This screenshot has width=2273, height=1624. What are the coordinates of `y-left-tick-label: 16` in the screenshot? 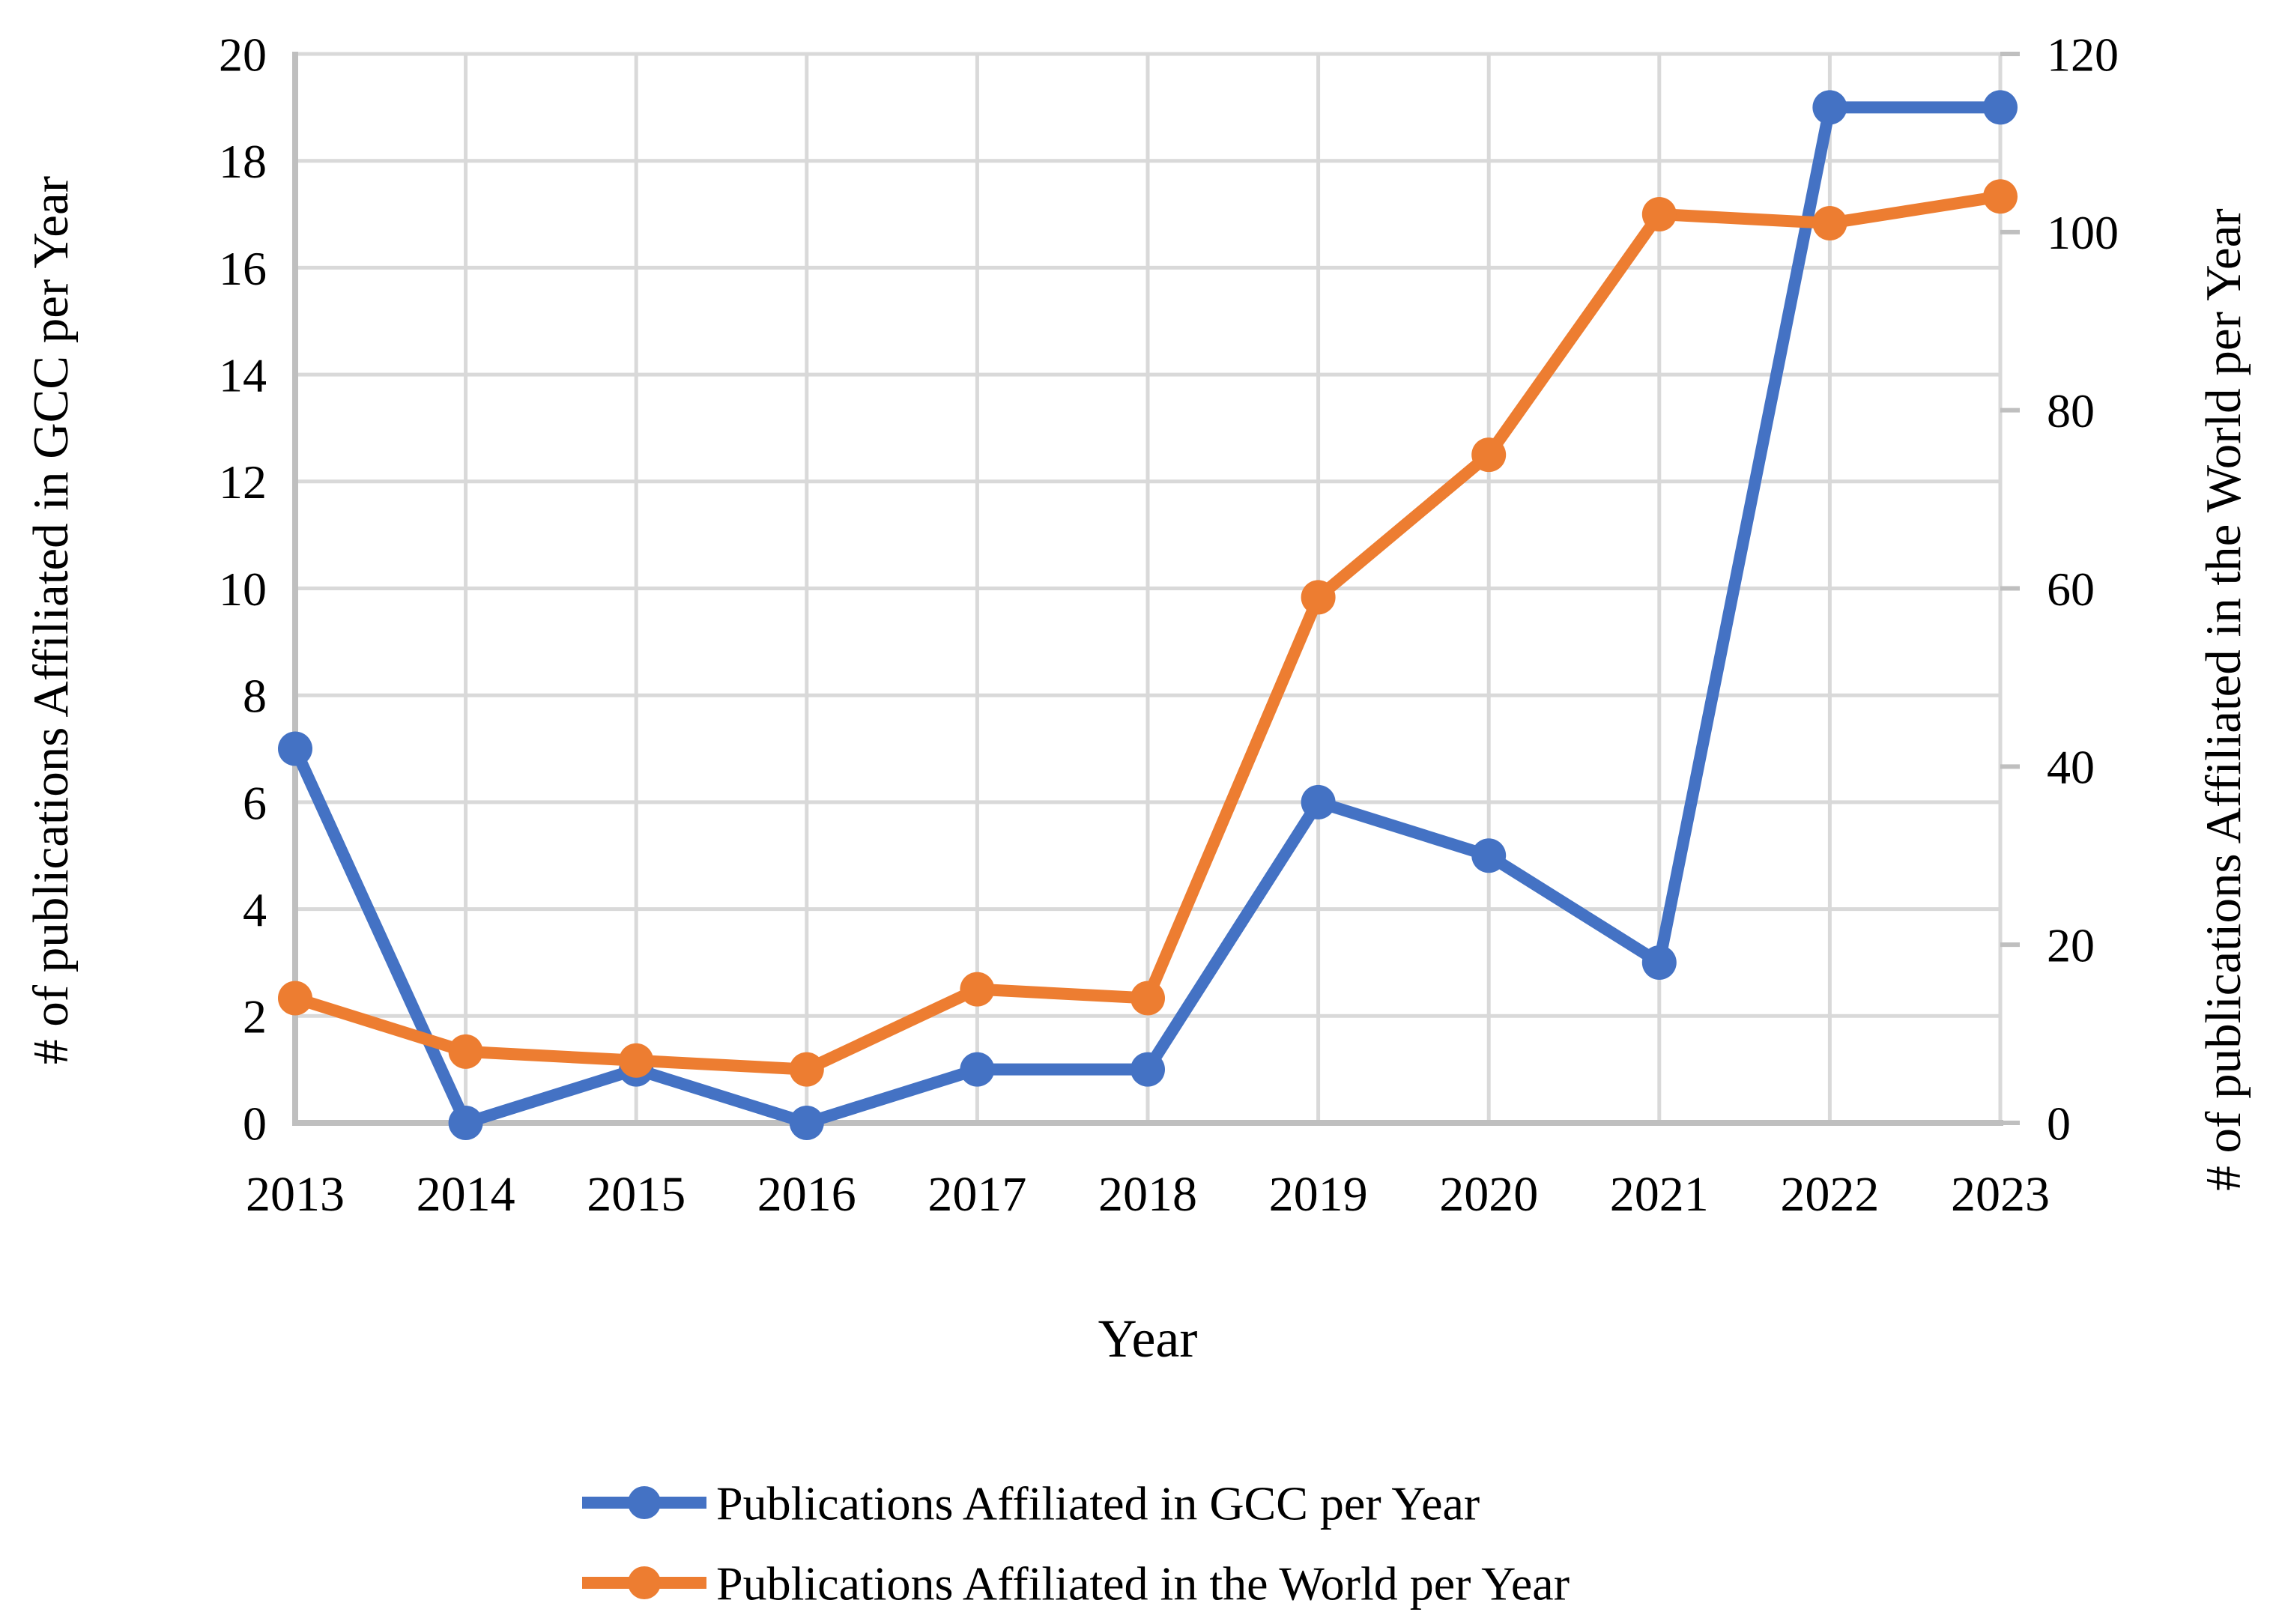 It's located at (243, 268).